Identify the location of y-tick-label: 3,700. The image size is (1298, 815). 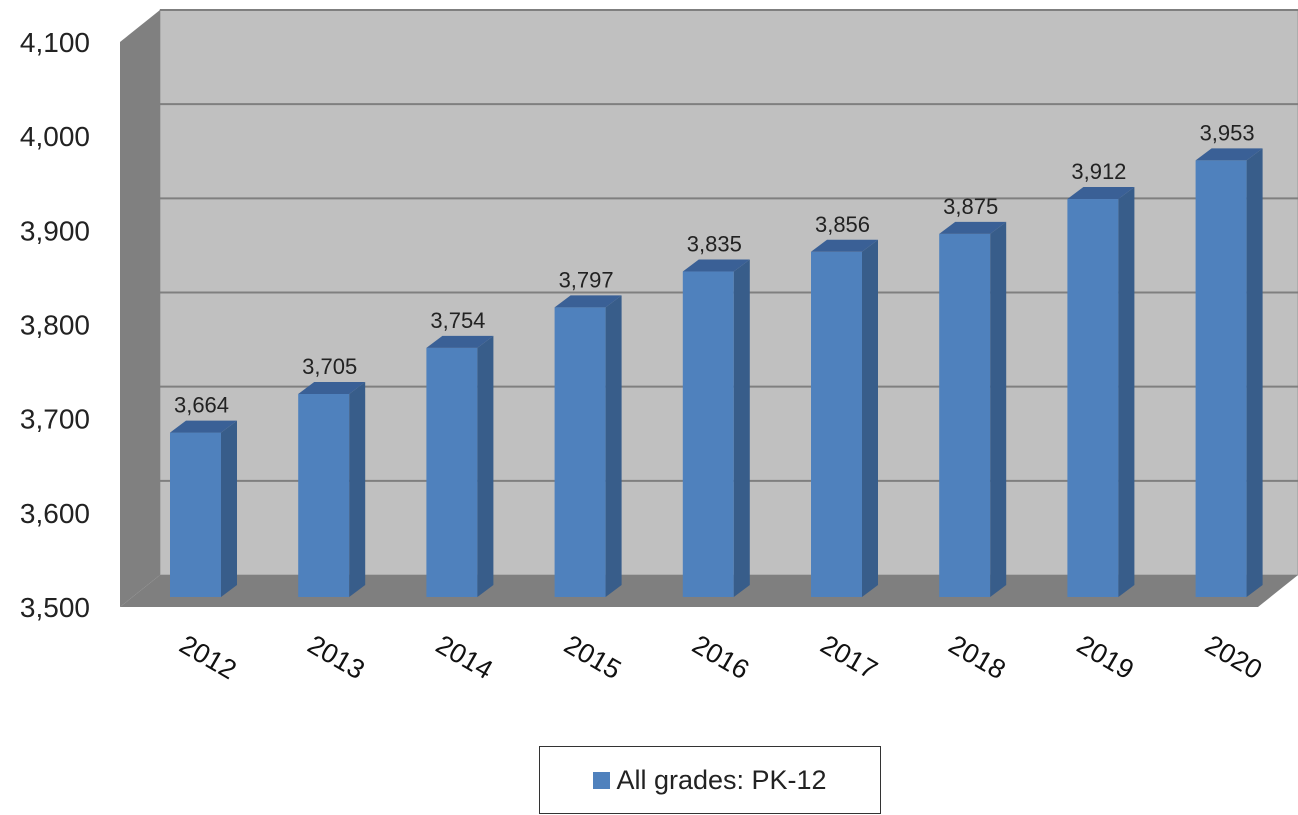
(55, 419).